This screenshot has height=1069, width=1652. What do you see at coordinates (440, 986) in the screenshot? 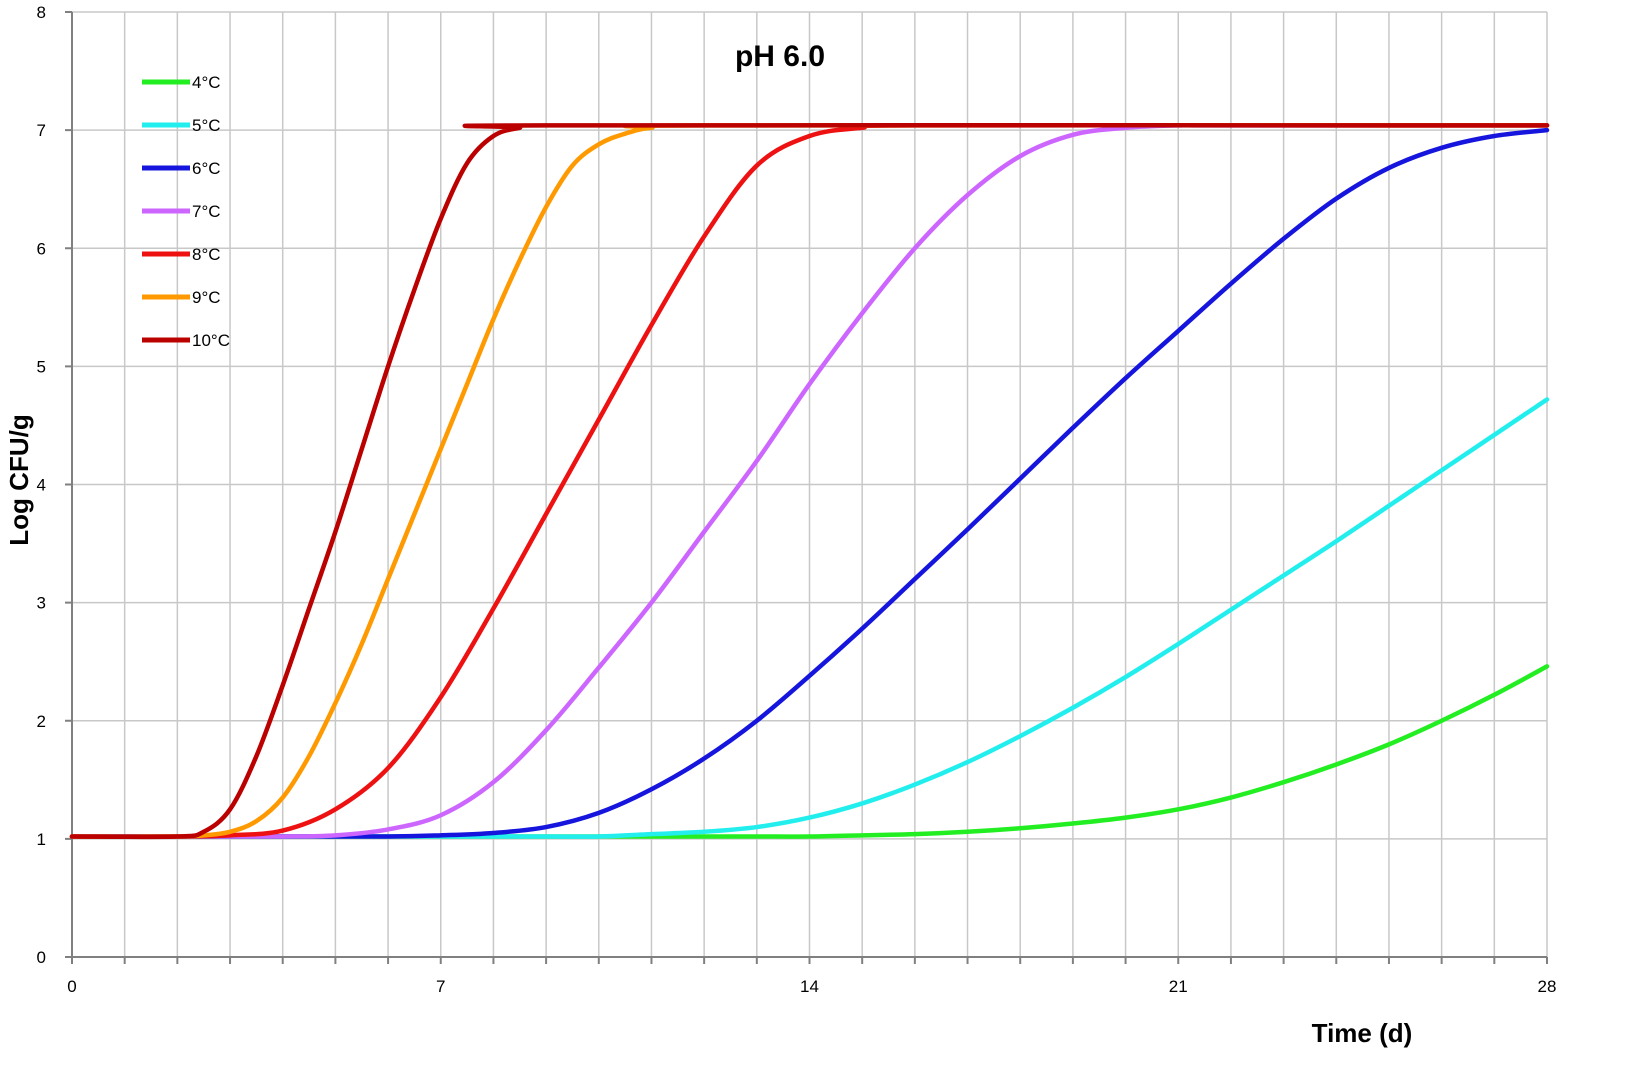
I see `x-tick-label: 7` at bounding box center [440, 986].